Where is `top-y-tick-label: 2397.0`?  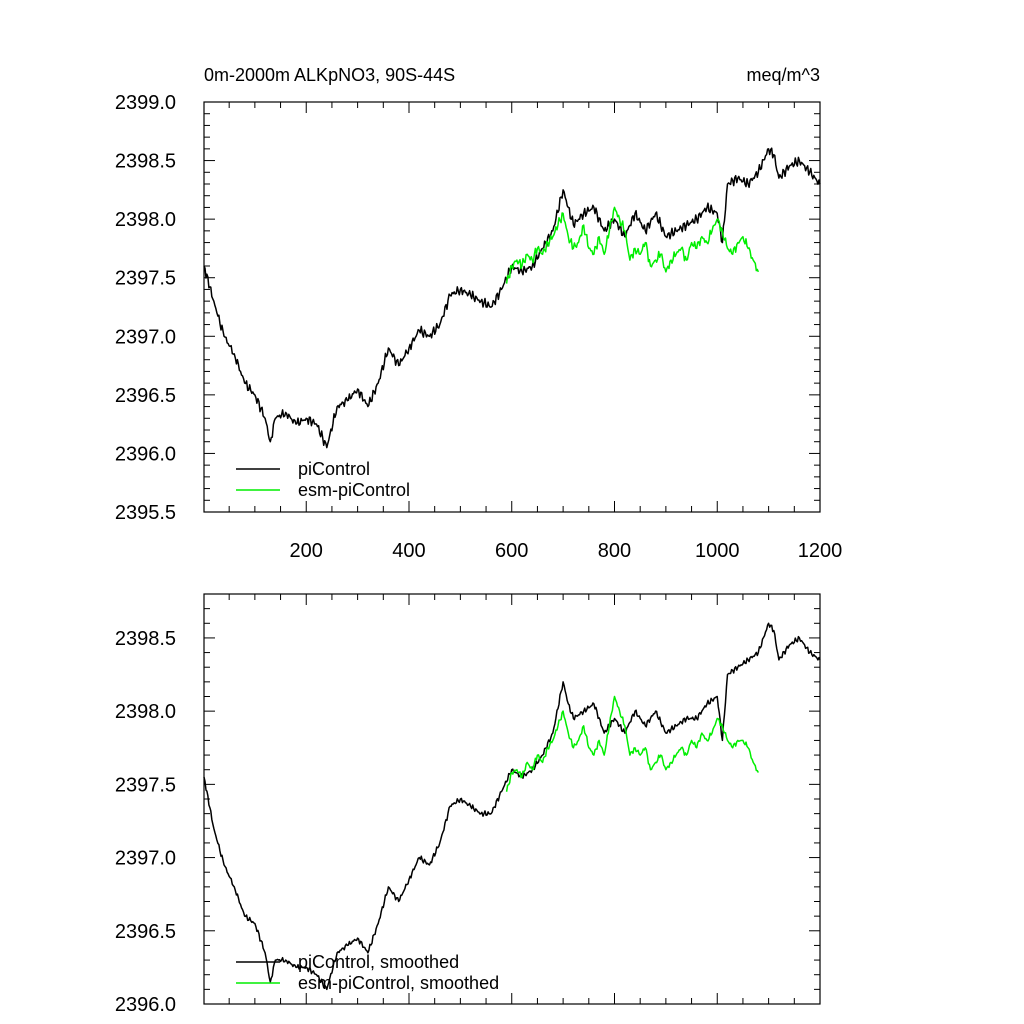
top-y-tick-label: 2397.0 is located at coordinates (145, 337).